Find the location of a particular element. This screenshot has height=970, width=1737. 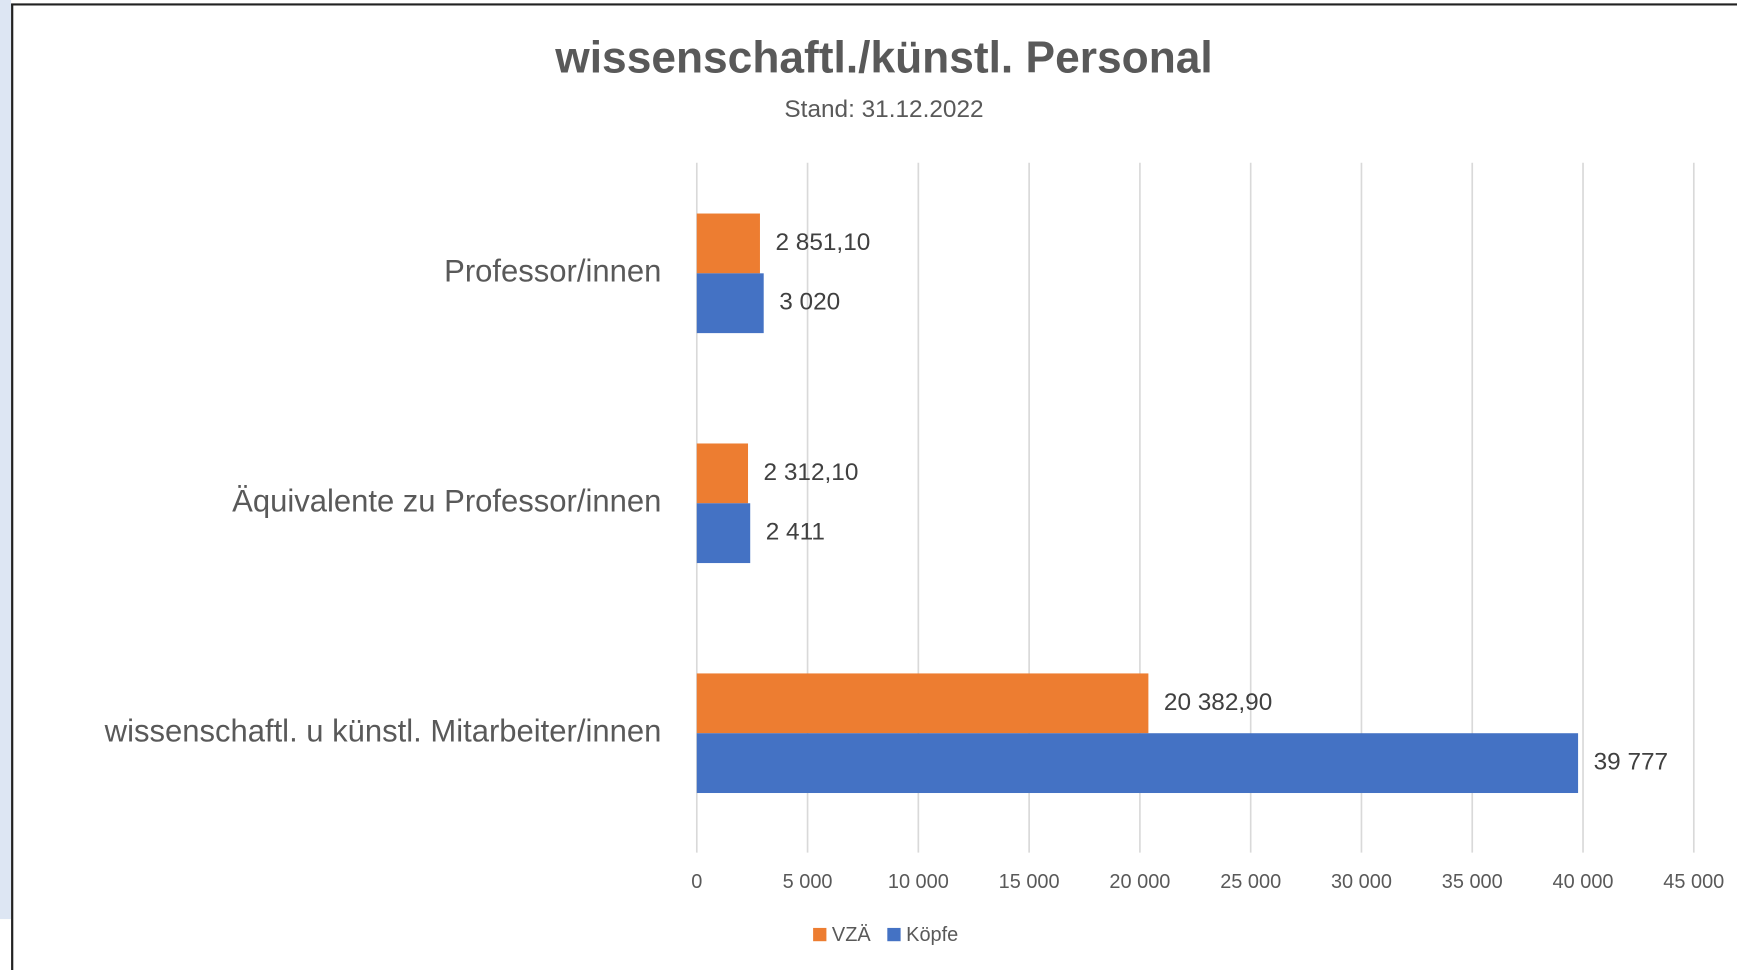

data-label: 3 020 is located at coordinates (809, 302).